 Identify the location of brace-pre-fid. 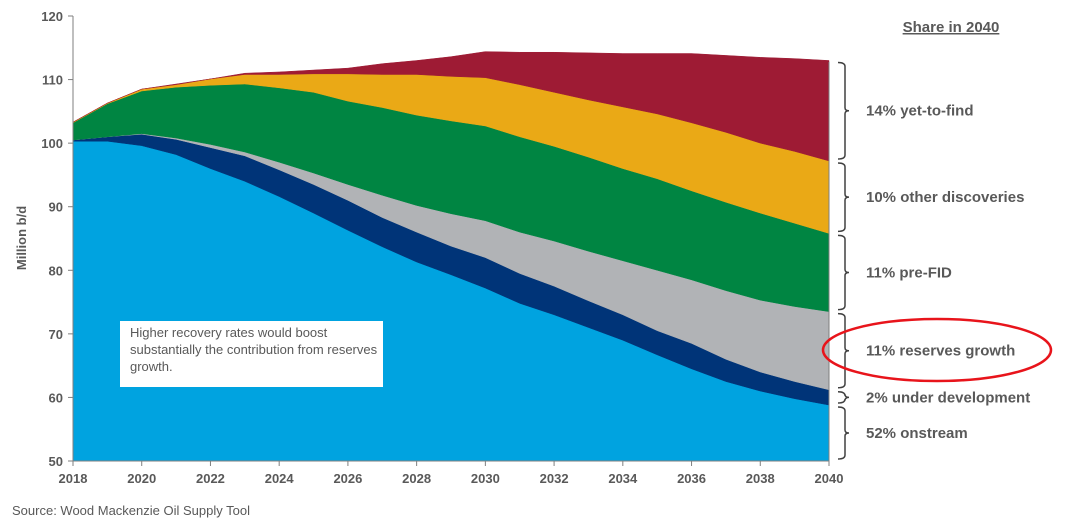
(843, 272).